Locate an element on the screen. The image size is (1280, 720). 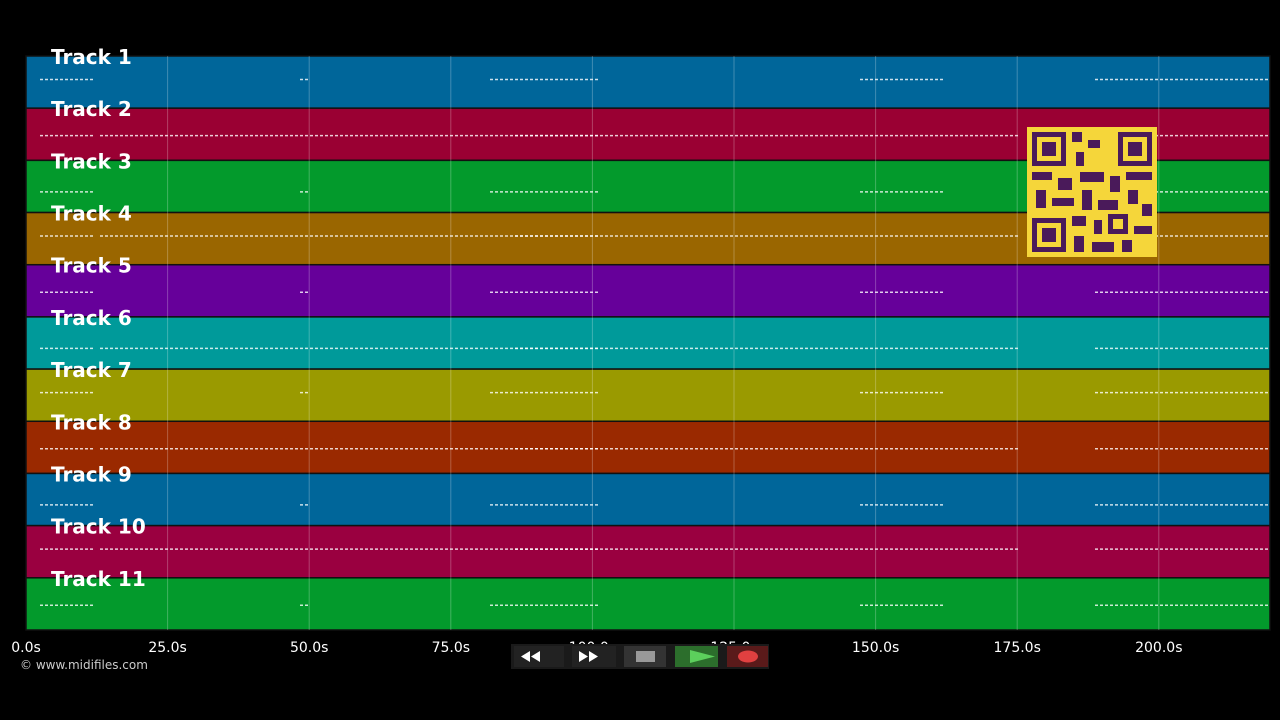
track-label: Track 6 is located at coordinates (91, 318).